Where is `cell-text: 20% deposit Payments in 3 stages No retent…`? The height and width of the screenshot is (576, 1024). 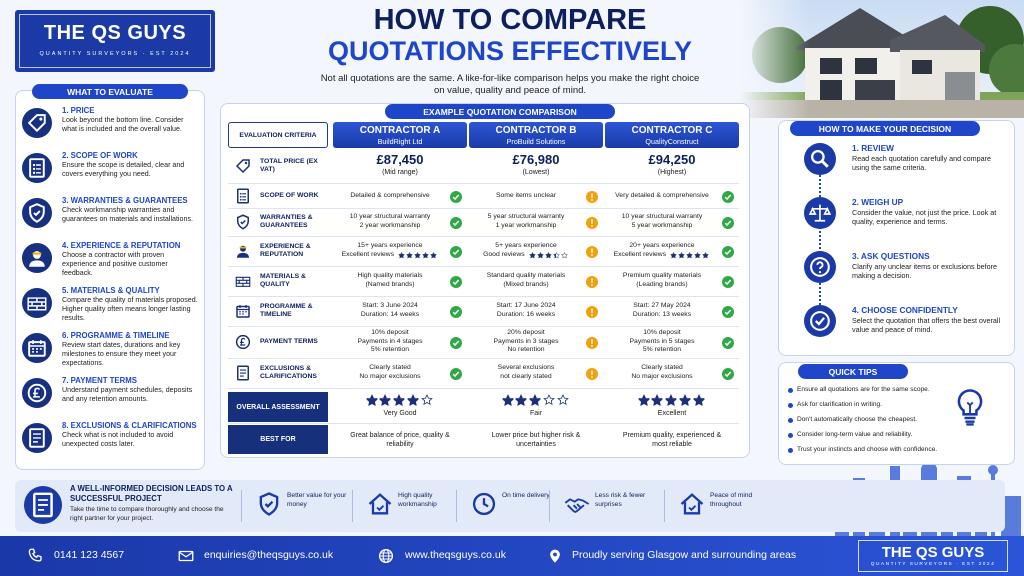 cell-text: 20% deposit Payments in 3 stages No retent… is located at coordinates (526, 342).